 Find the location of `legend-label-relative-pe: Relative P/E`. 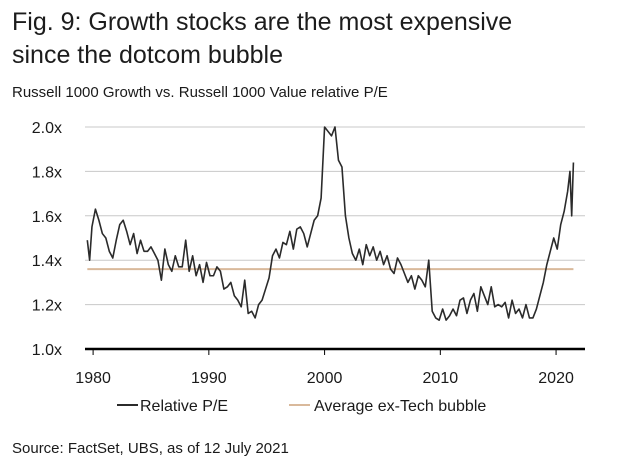

legend-label-relative-pe: Relative P/E is located at coordinates (184, 406).